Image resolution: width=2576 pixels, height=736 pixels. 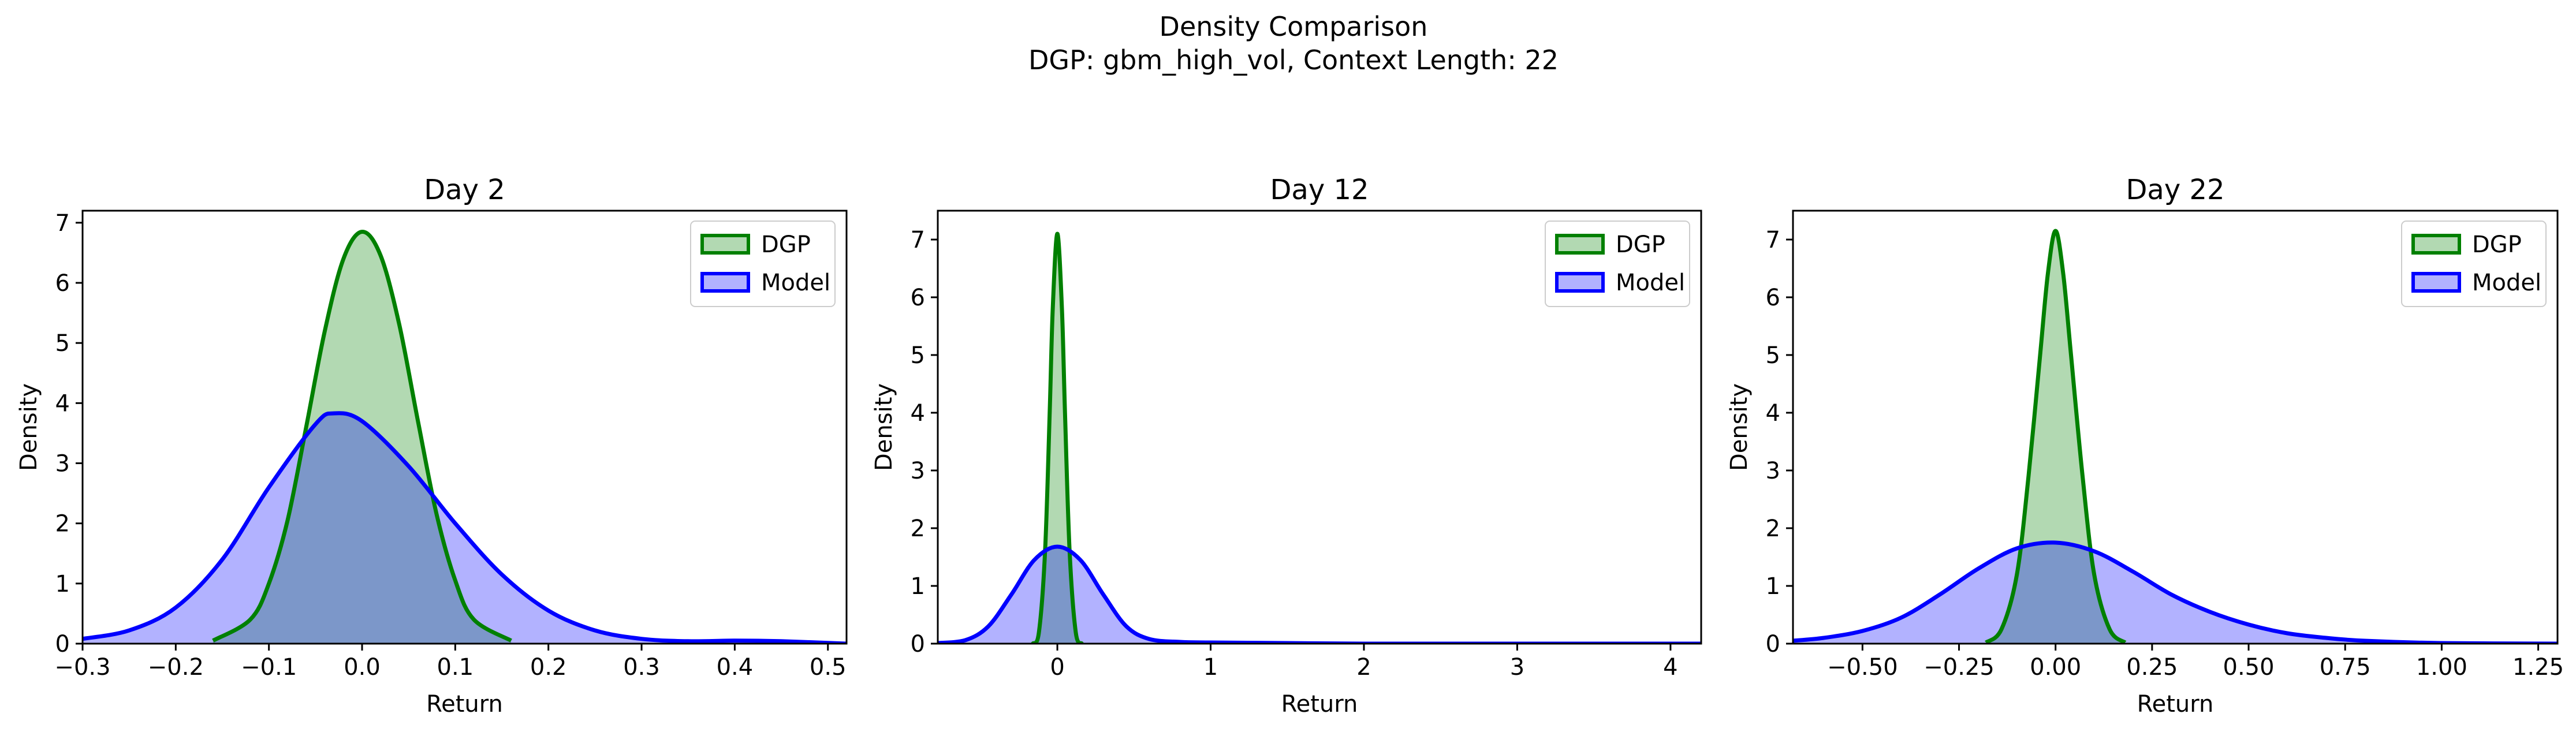 What do you see at coordinates (1862, 667) in the screenshot?
I see `x-tick-label: −0.50` at bounding box center [1862, 667].